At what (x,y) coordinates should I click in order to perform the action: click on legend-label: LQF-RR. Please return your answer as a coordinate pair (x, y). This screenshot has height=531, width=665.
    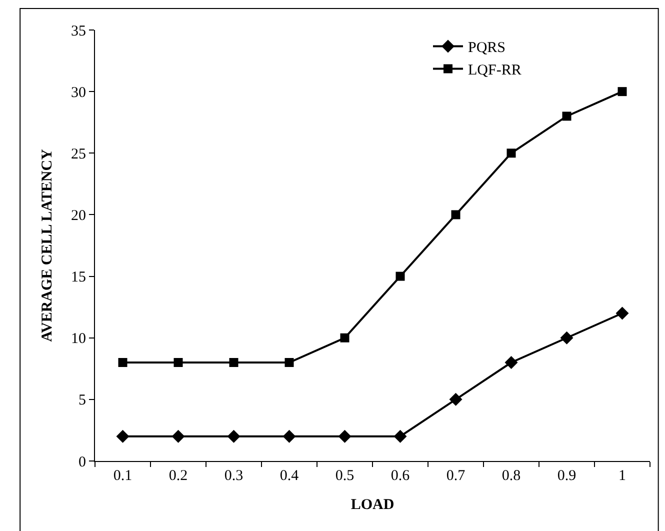
    Looking at the image, I should click on (495, 70).